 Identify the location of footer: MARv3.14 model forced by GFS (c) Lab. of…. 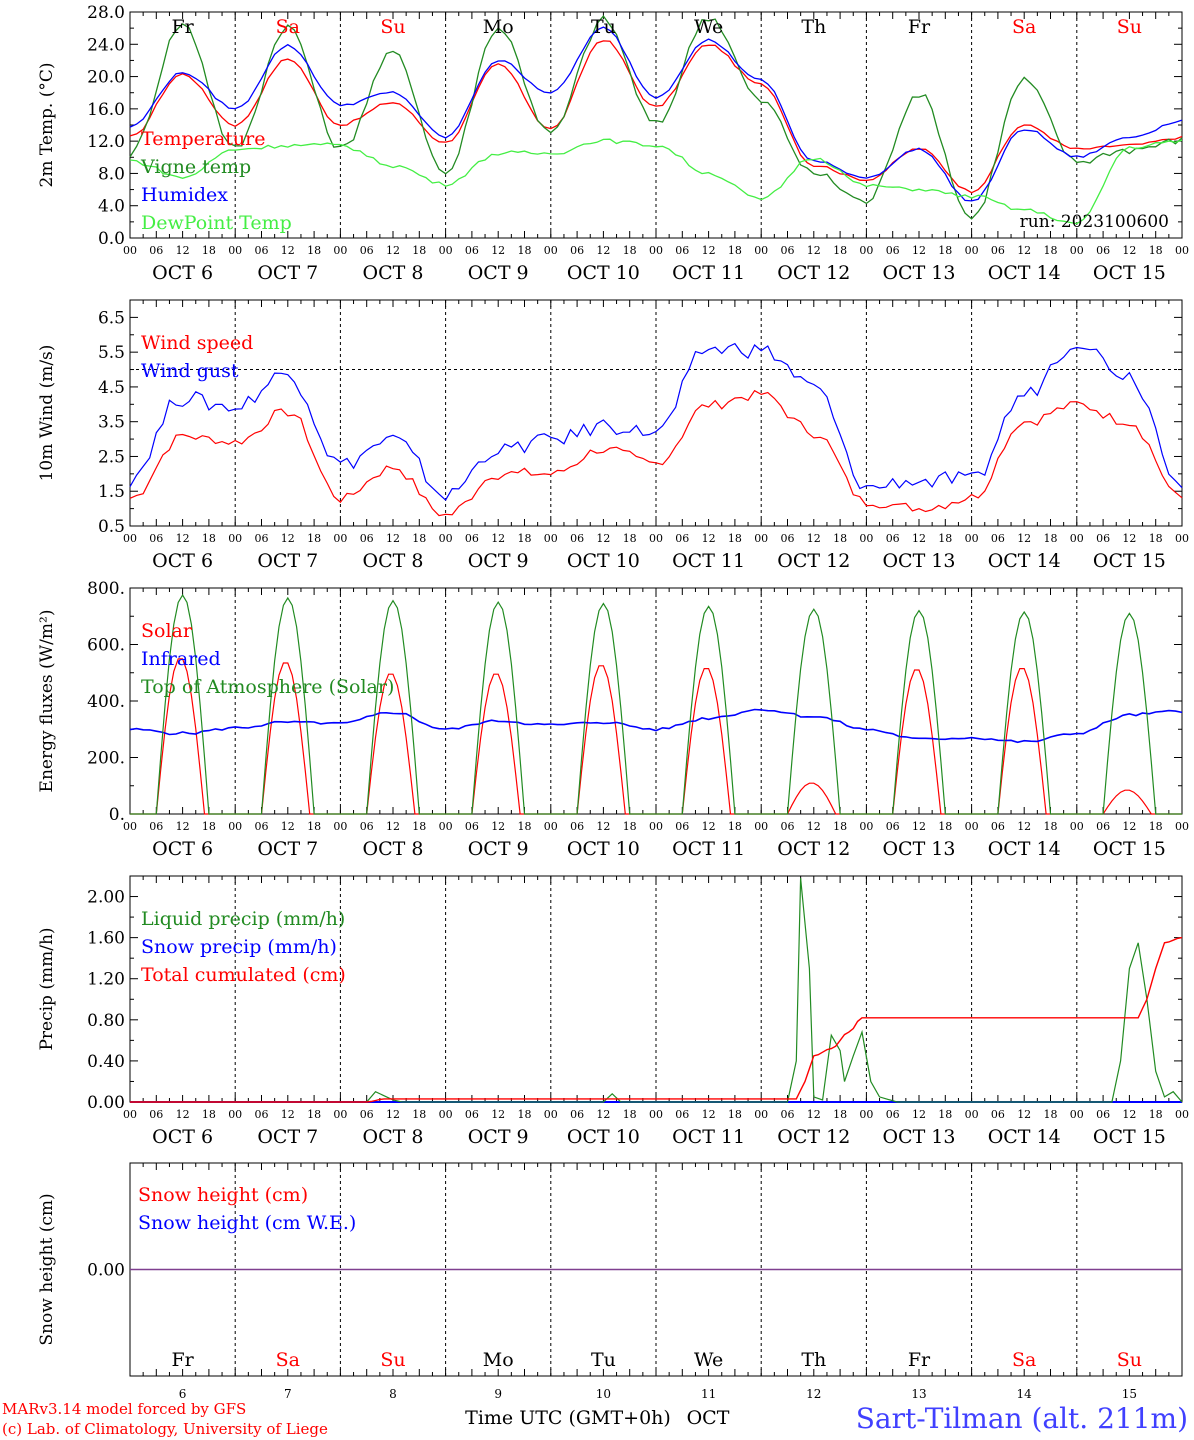
(595, 1419).